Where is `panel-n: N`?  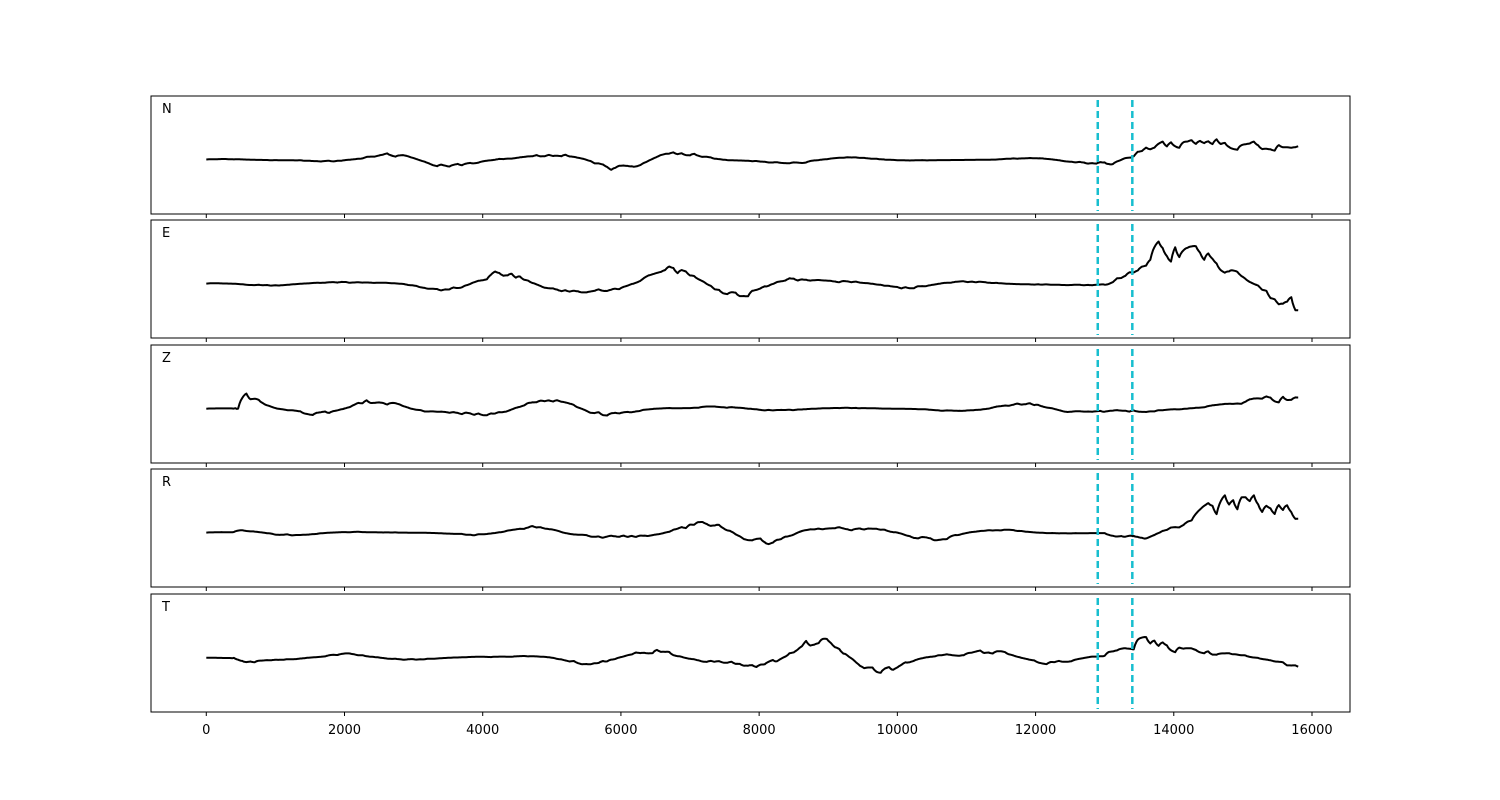
panel-n: N is located at coordinates (750, 156).